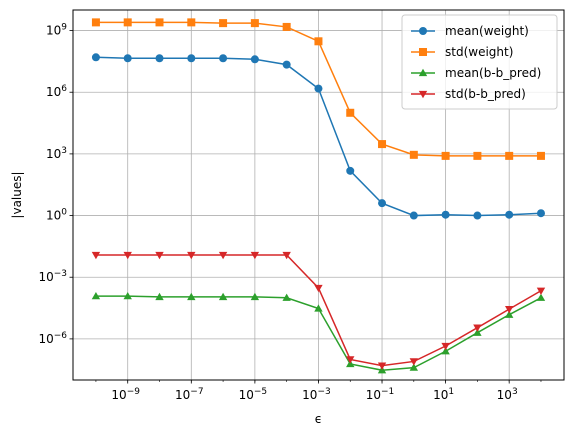  Describe the element at coordinates (56, 30) in the screenshot. I see `y-tick-label: 10⁹` at that location.